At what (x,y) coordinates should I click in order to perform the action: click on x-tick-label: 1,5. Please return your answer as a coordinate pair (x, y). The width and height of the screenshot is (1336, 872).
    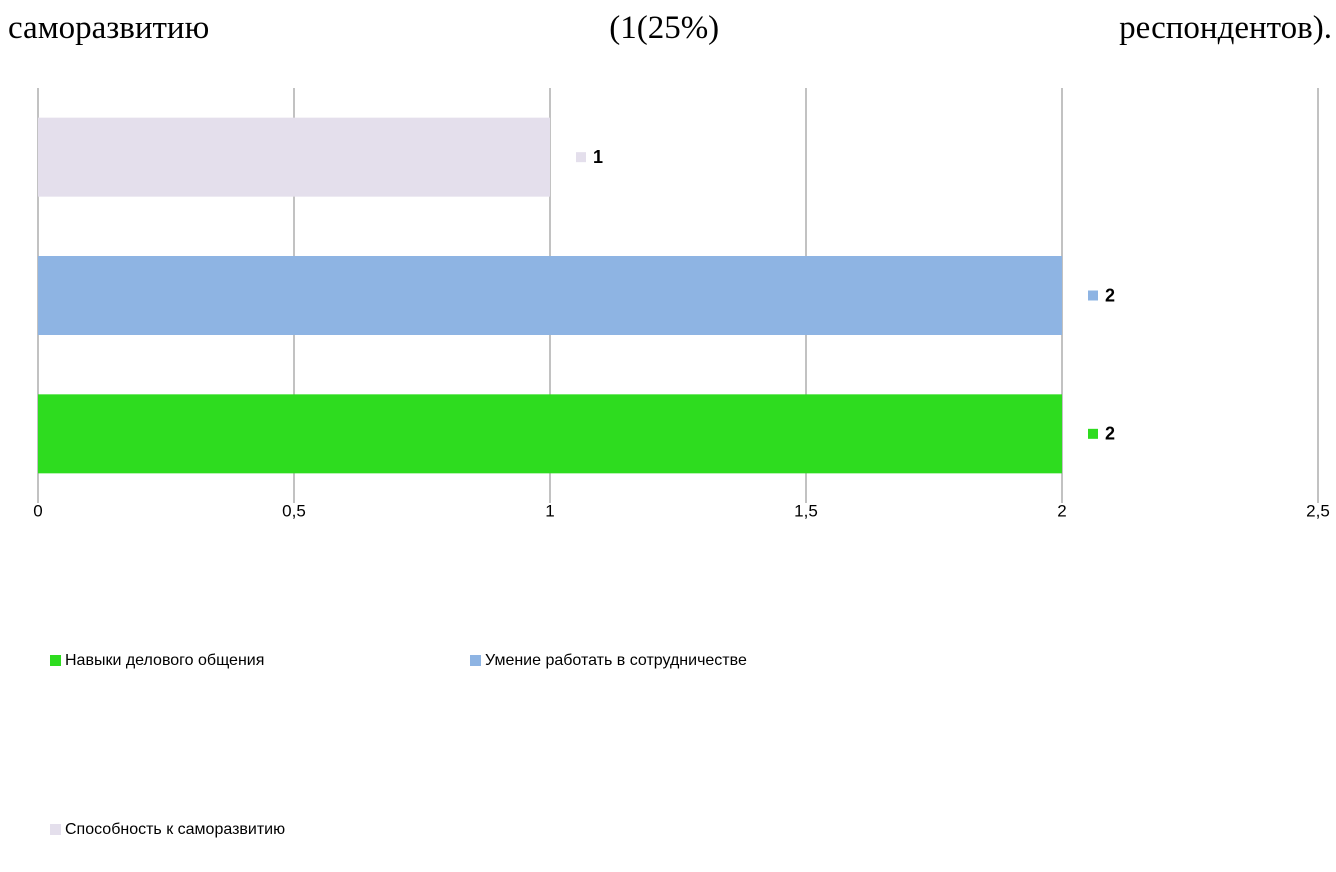
    Looking at the image, I should click on (806, 510).